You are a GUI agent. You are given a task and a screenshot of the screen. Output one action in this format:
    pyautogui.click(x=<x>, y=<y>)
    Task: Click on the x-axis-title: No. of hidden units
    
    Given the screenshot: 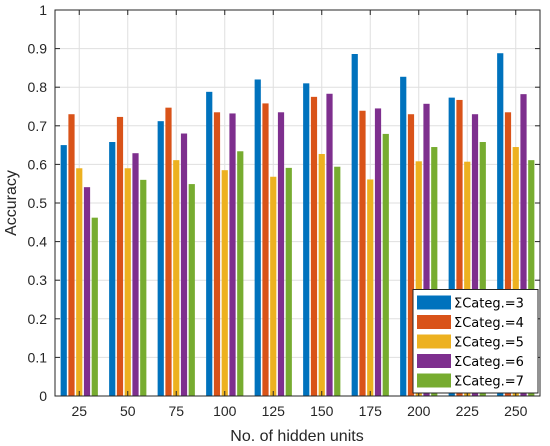 What is the action you would take?
    pyautogui.click(x=296, y=436)
    